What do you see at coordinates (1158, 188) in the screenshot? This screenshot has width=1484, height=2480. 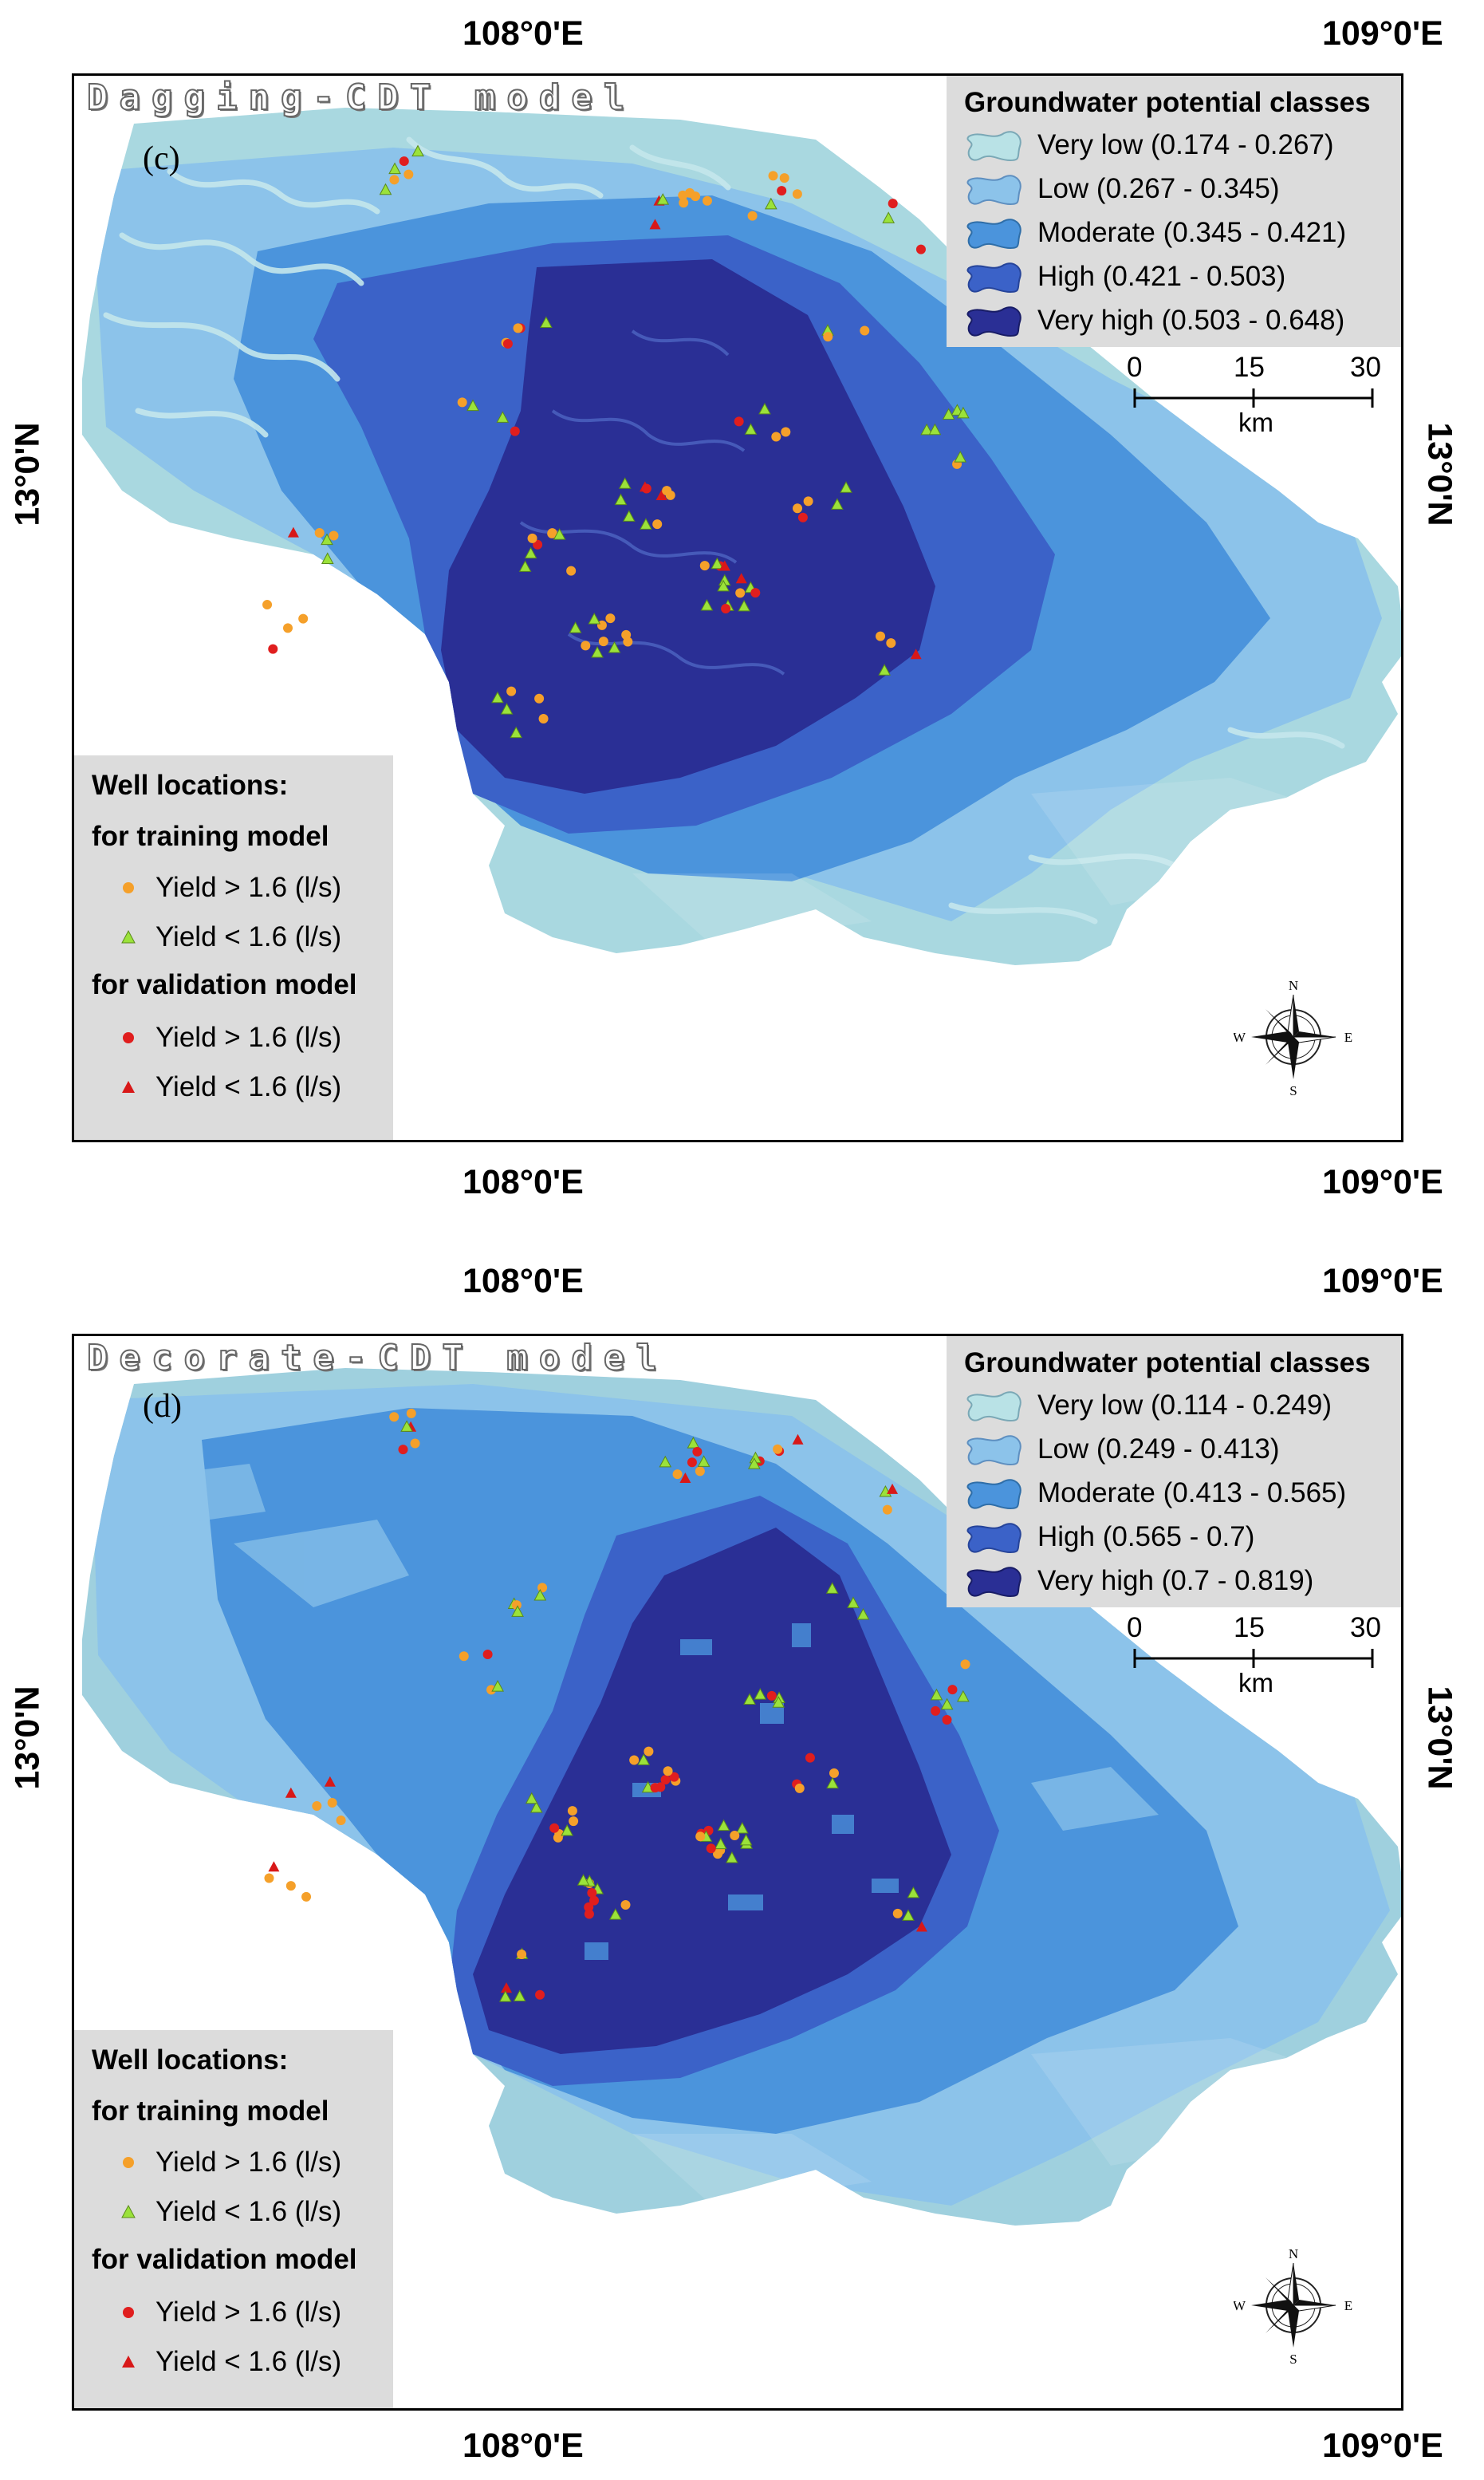 I see `legend-class-label: Low (0.267 - 0.345)` at bounding box center [1158, 188].